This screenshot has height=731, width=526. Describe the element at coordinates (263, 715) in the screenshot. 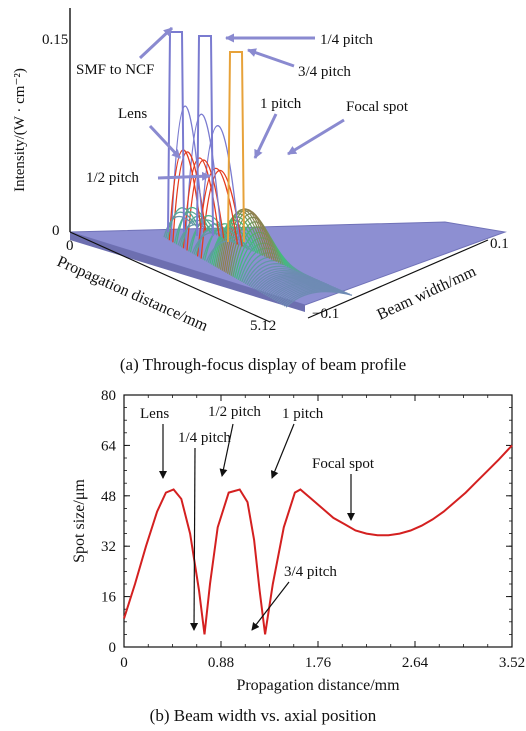

I see `panel-b-caption: (b) Beam width vs. axial position` at that location.